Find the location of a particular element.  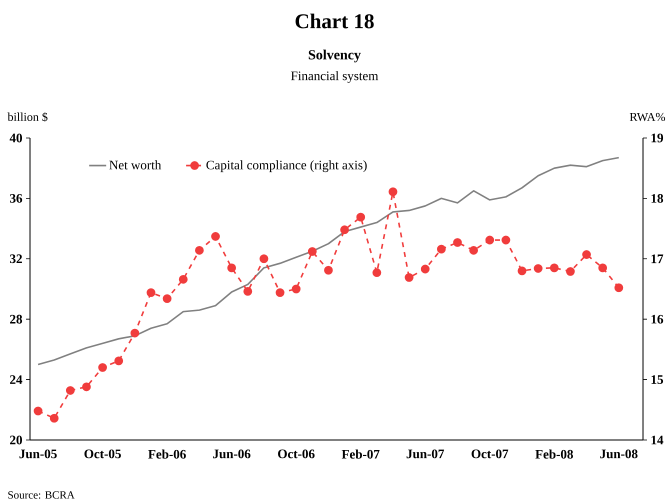

y2-tick-label: 18 is located at coordinates (658, 198).